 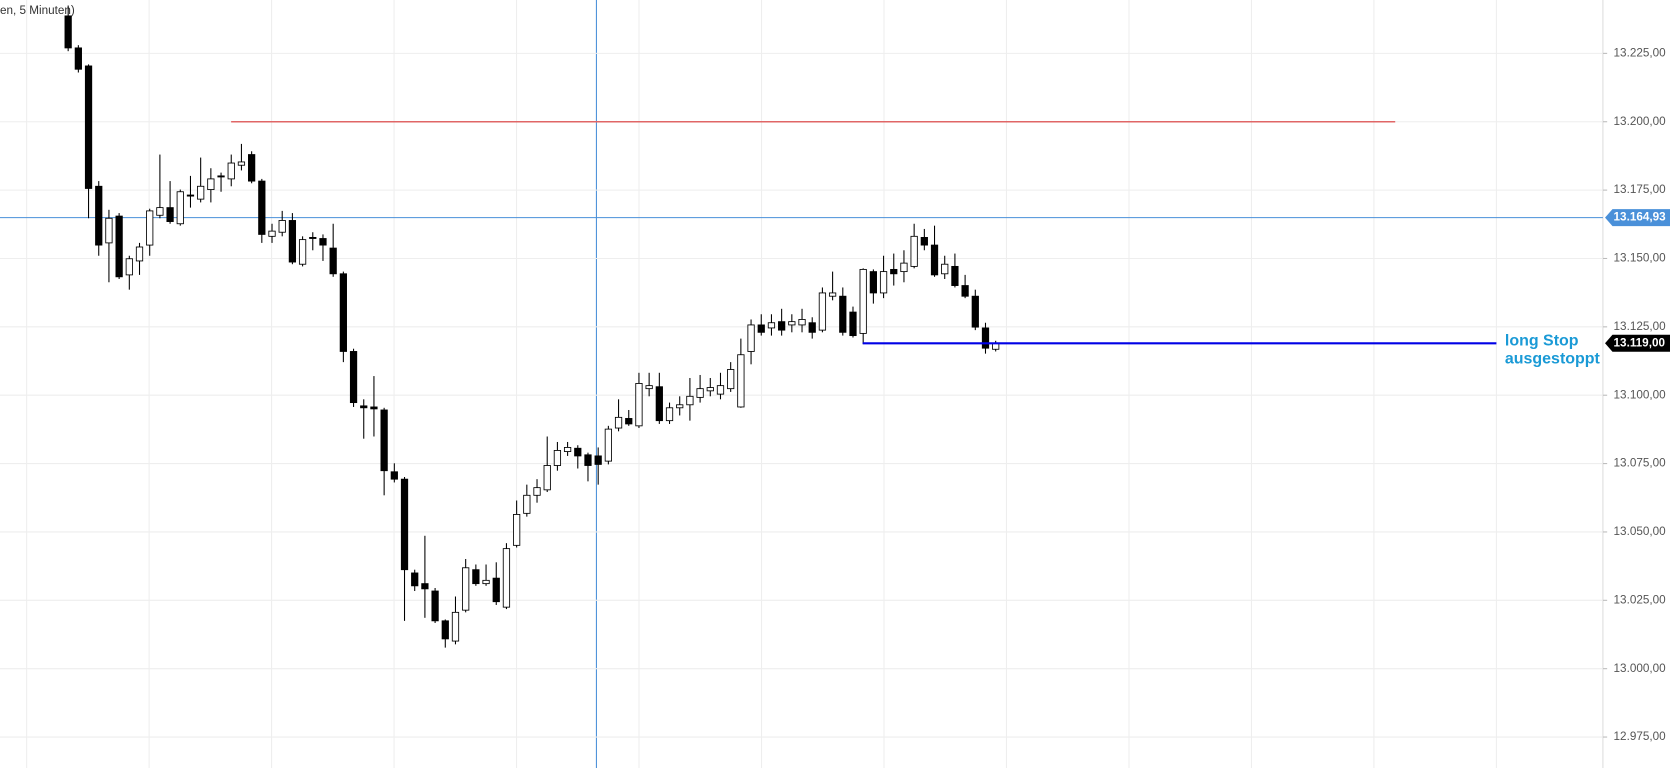 I want to click on y-tick-label: 13.150,00, so click(x=1640, y=258).